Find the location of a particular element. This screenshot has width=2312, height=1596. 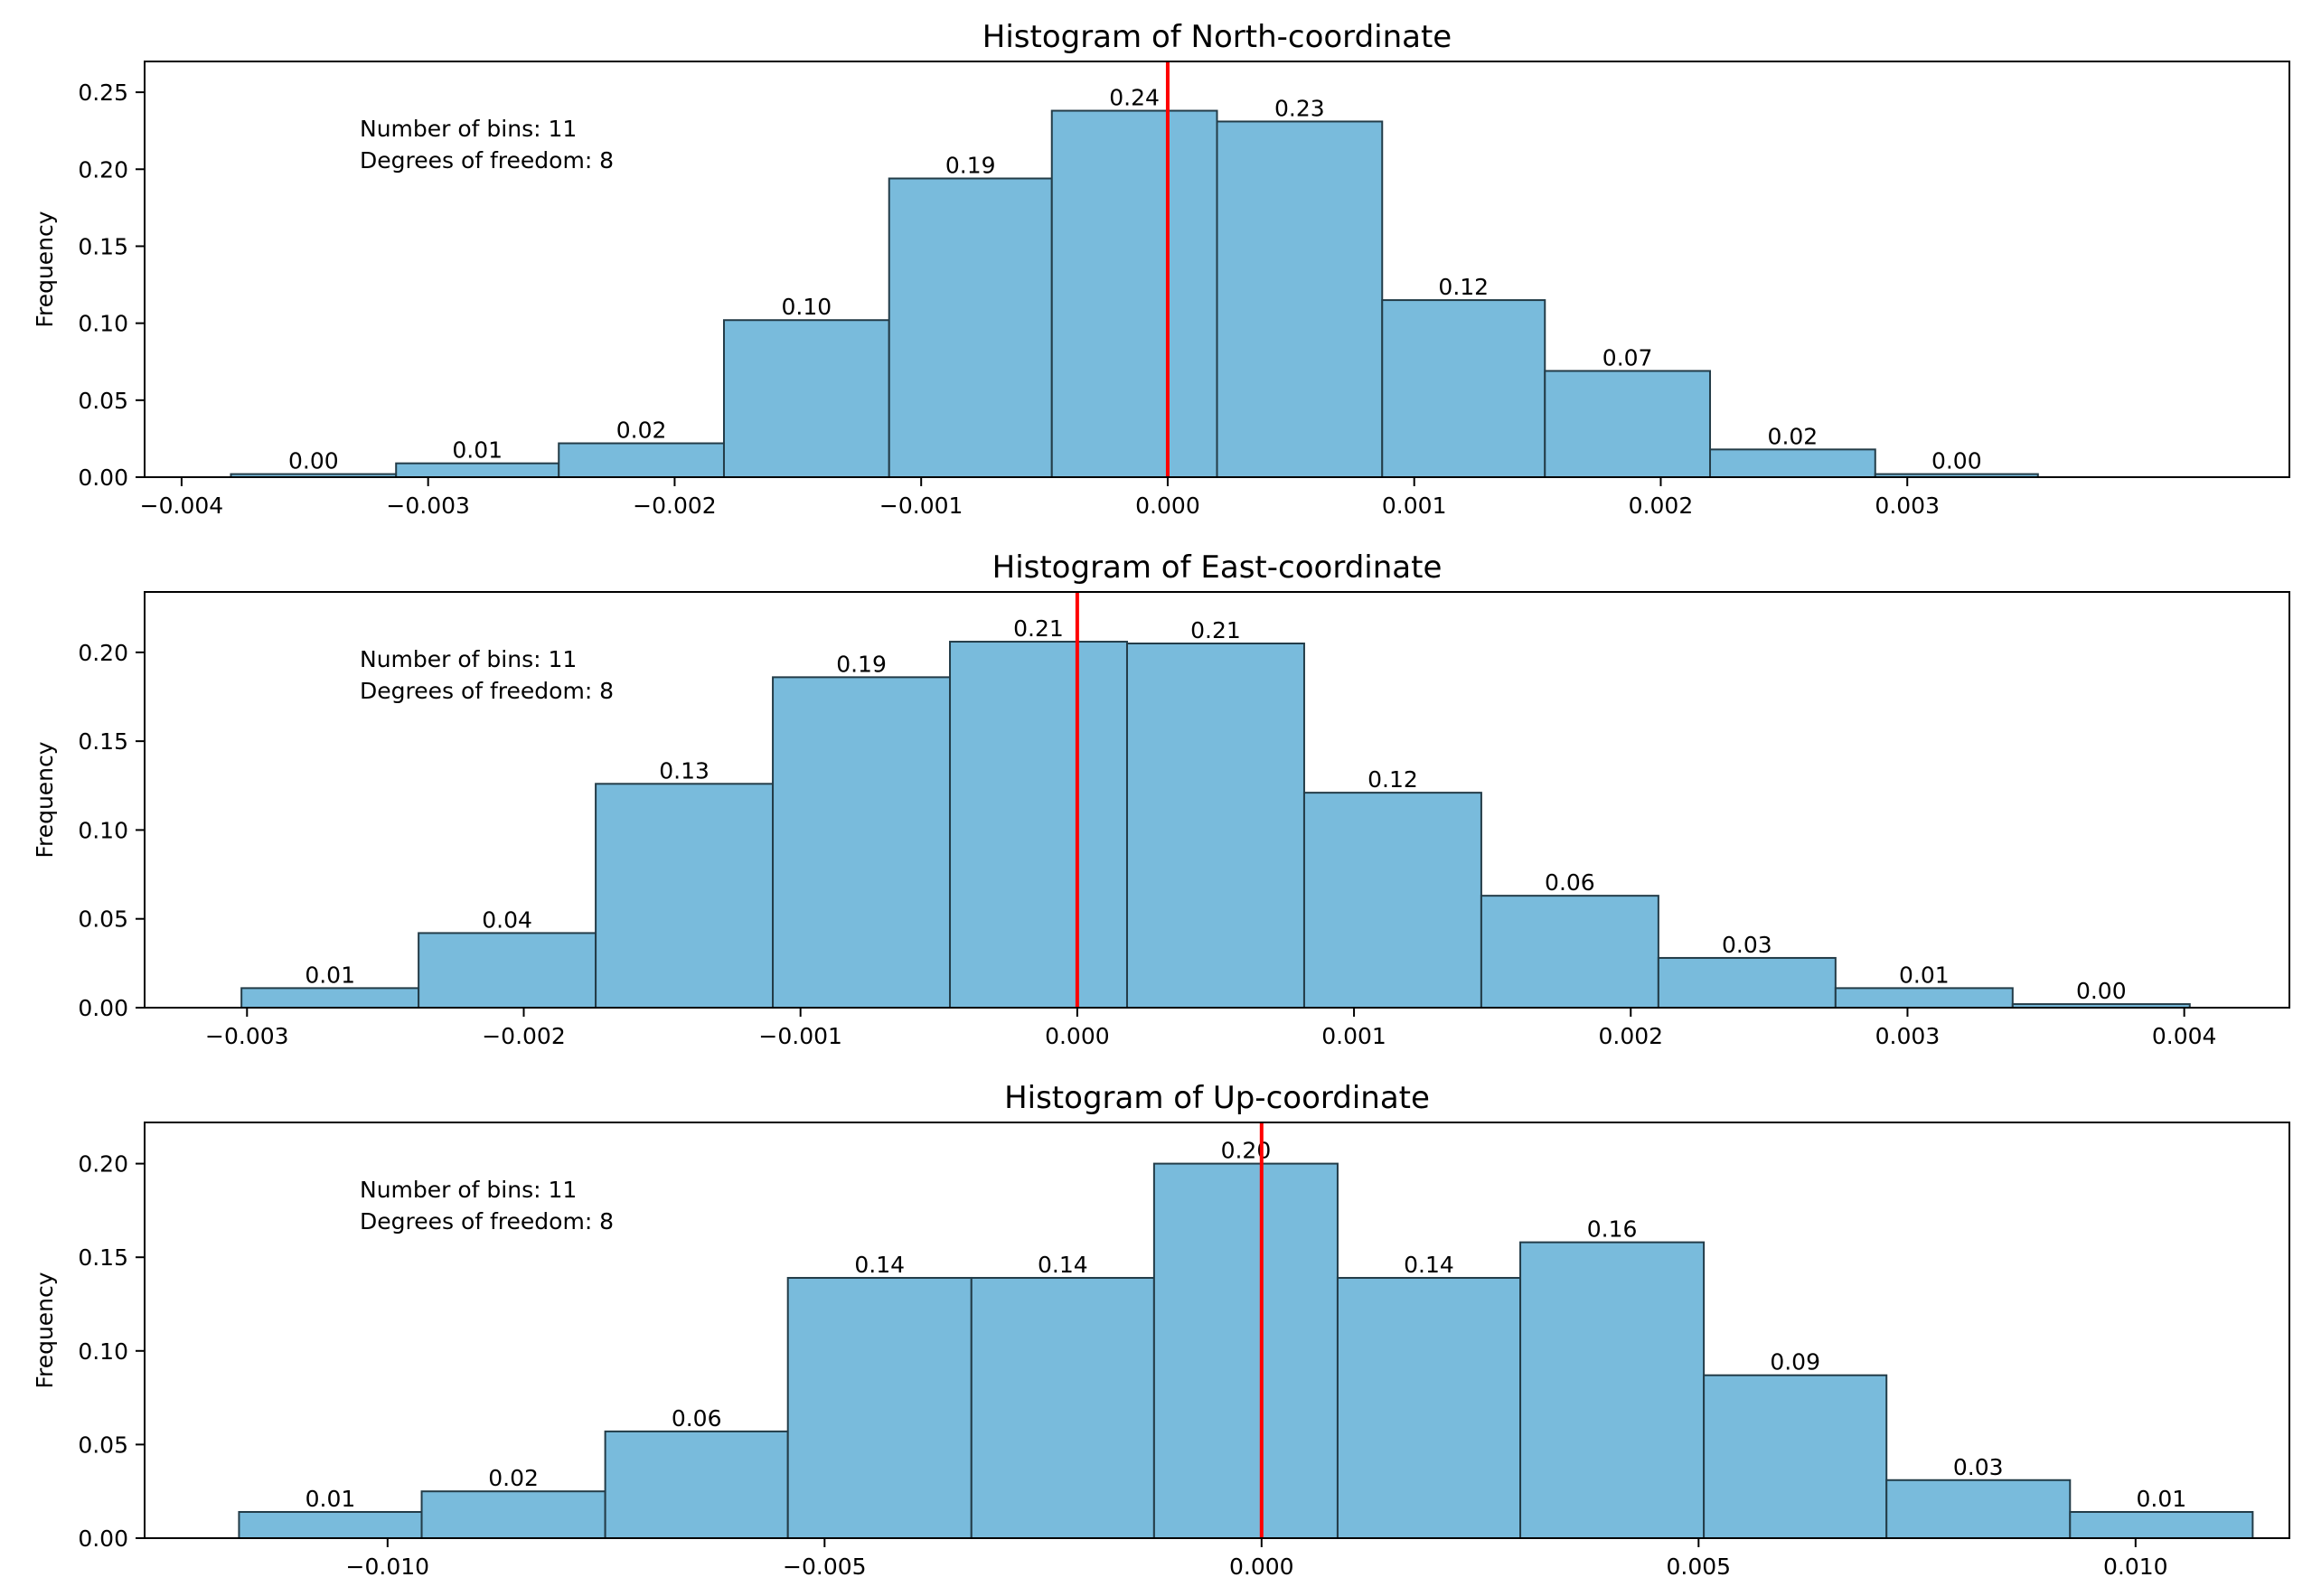

x-tick-label: −0.010 is located at coordinates (388, 1567).